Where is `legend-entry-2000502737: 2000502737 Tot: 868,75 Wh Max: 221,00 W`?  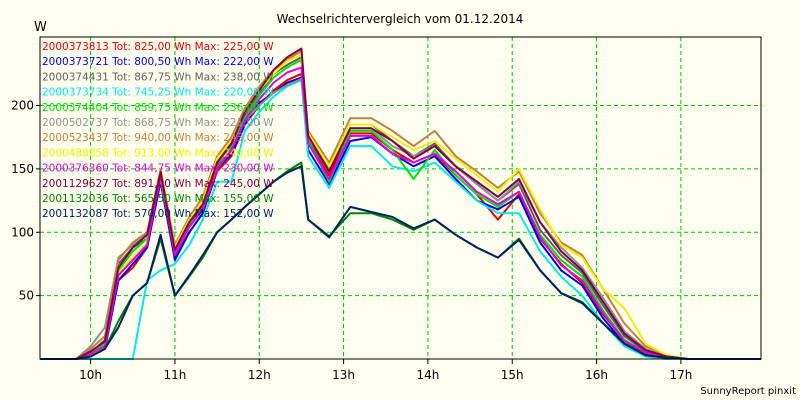 legend-entry-2000502737: 2000502737 Tot: 868,75 Wh Max: 221,00 W is located at coordinates (158, 123).